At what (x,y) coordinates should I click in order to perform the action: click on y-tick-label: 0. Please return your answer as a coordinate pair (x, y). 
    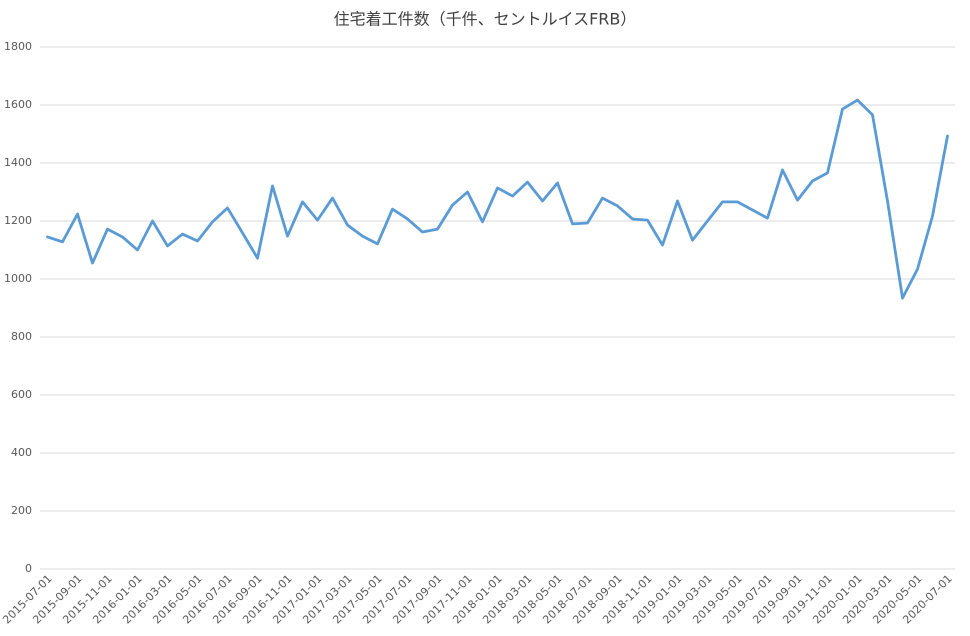
    Looking at the image, I should click on (28, 568).